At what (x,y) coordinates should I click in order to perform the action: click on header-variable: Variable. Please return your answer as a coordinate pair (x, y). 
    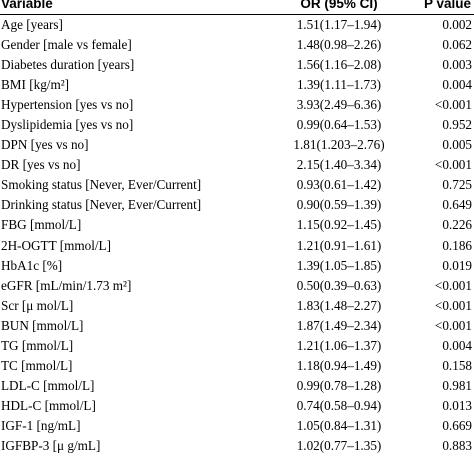
    Looking at the image, I should click on (139, 7).